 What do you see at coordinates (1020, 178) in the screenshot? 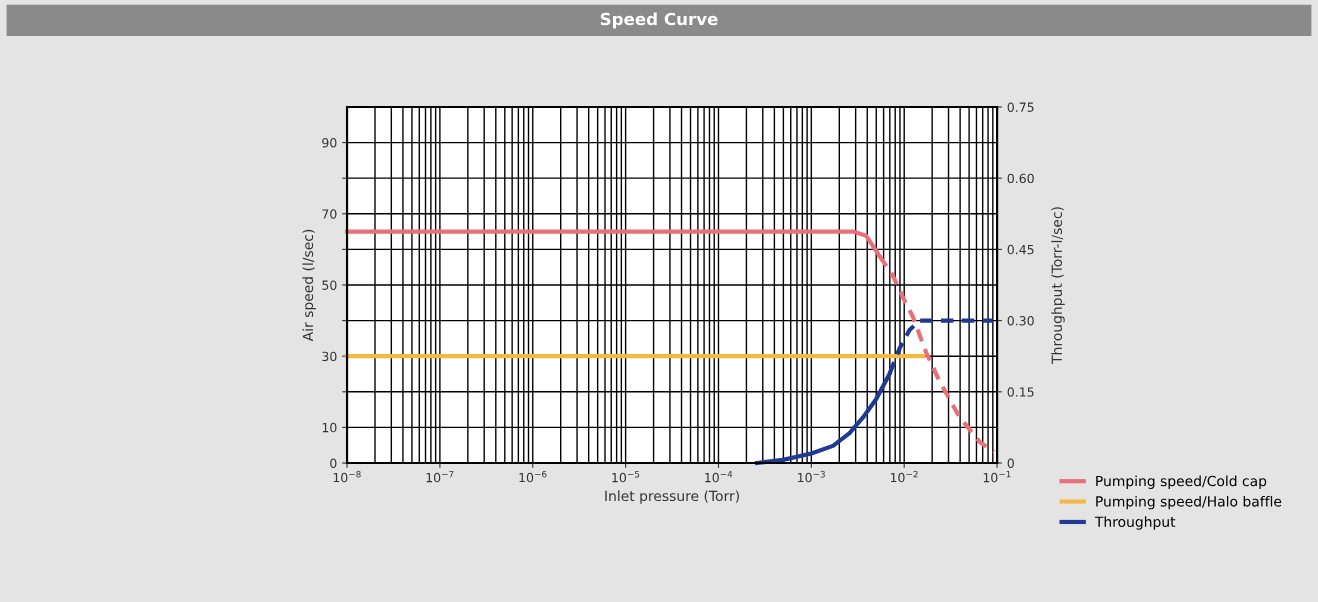
I see `y2-tick-label: 0.60` at bounding box center [1020, 178].